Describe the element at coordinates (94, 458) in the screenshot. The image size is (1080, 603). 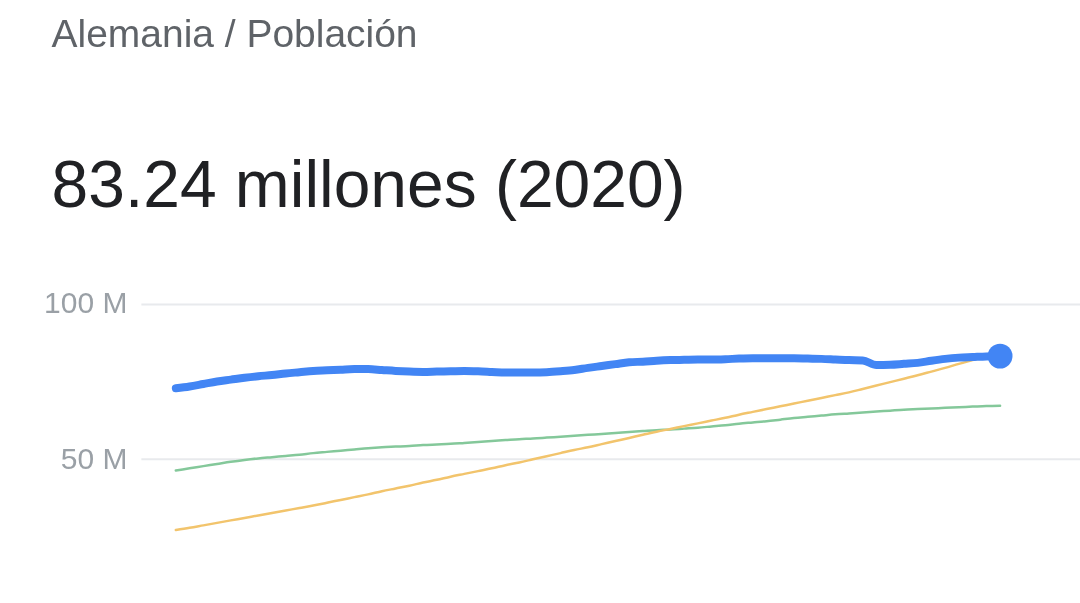
I see `y-tick-label: 50 M` at that location.